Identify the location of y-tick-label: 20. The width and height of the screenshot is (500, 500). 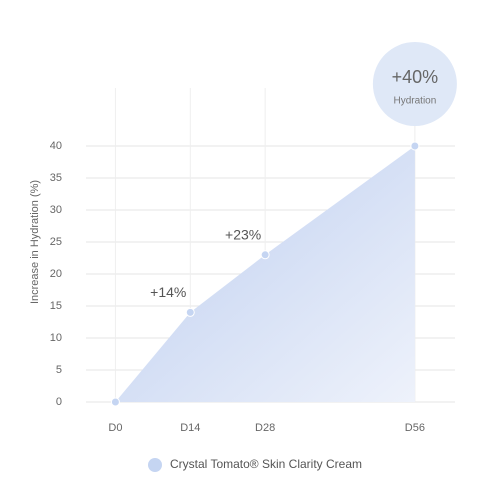
(56, 274).